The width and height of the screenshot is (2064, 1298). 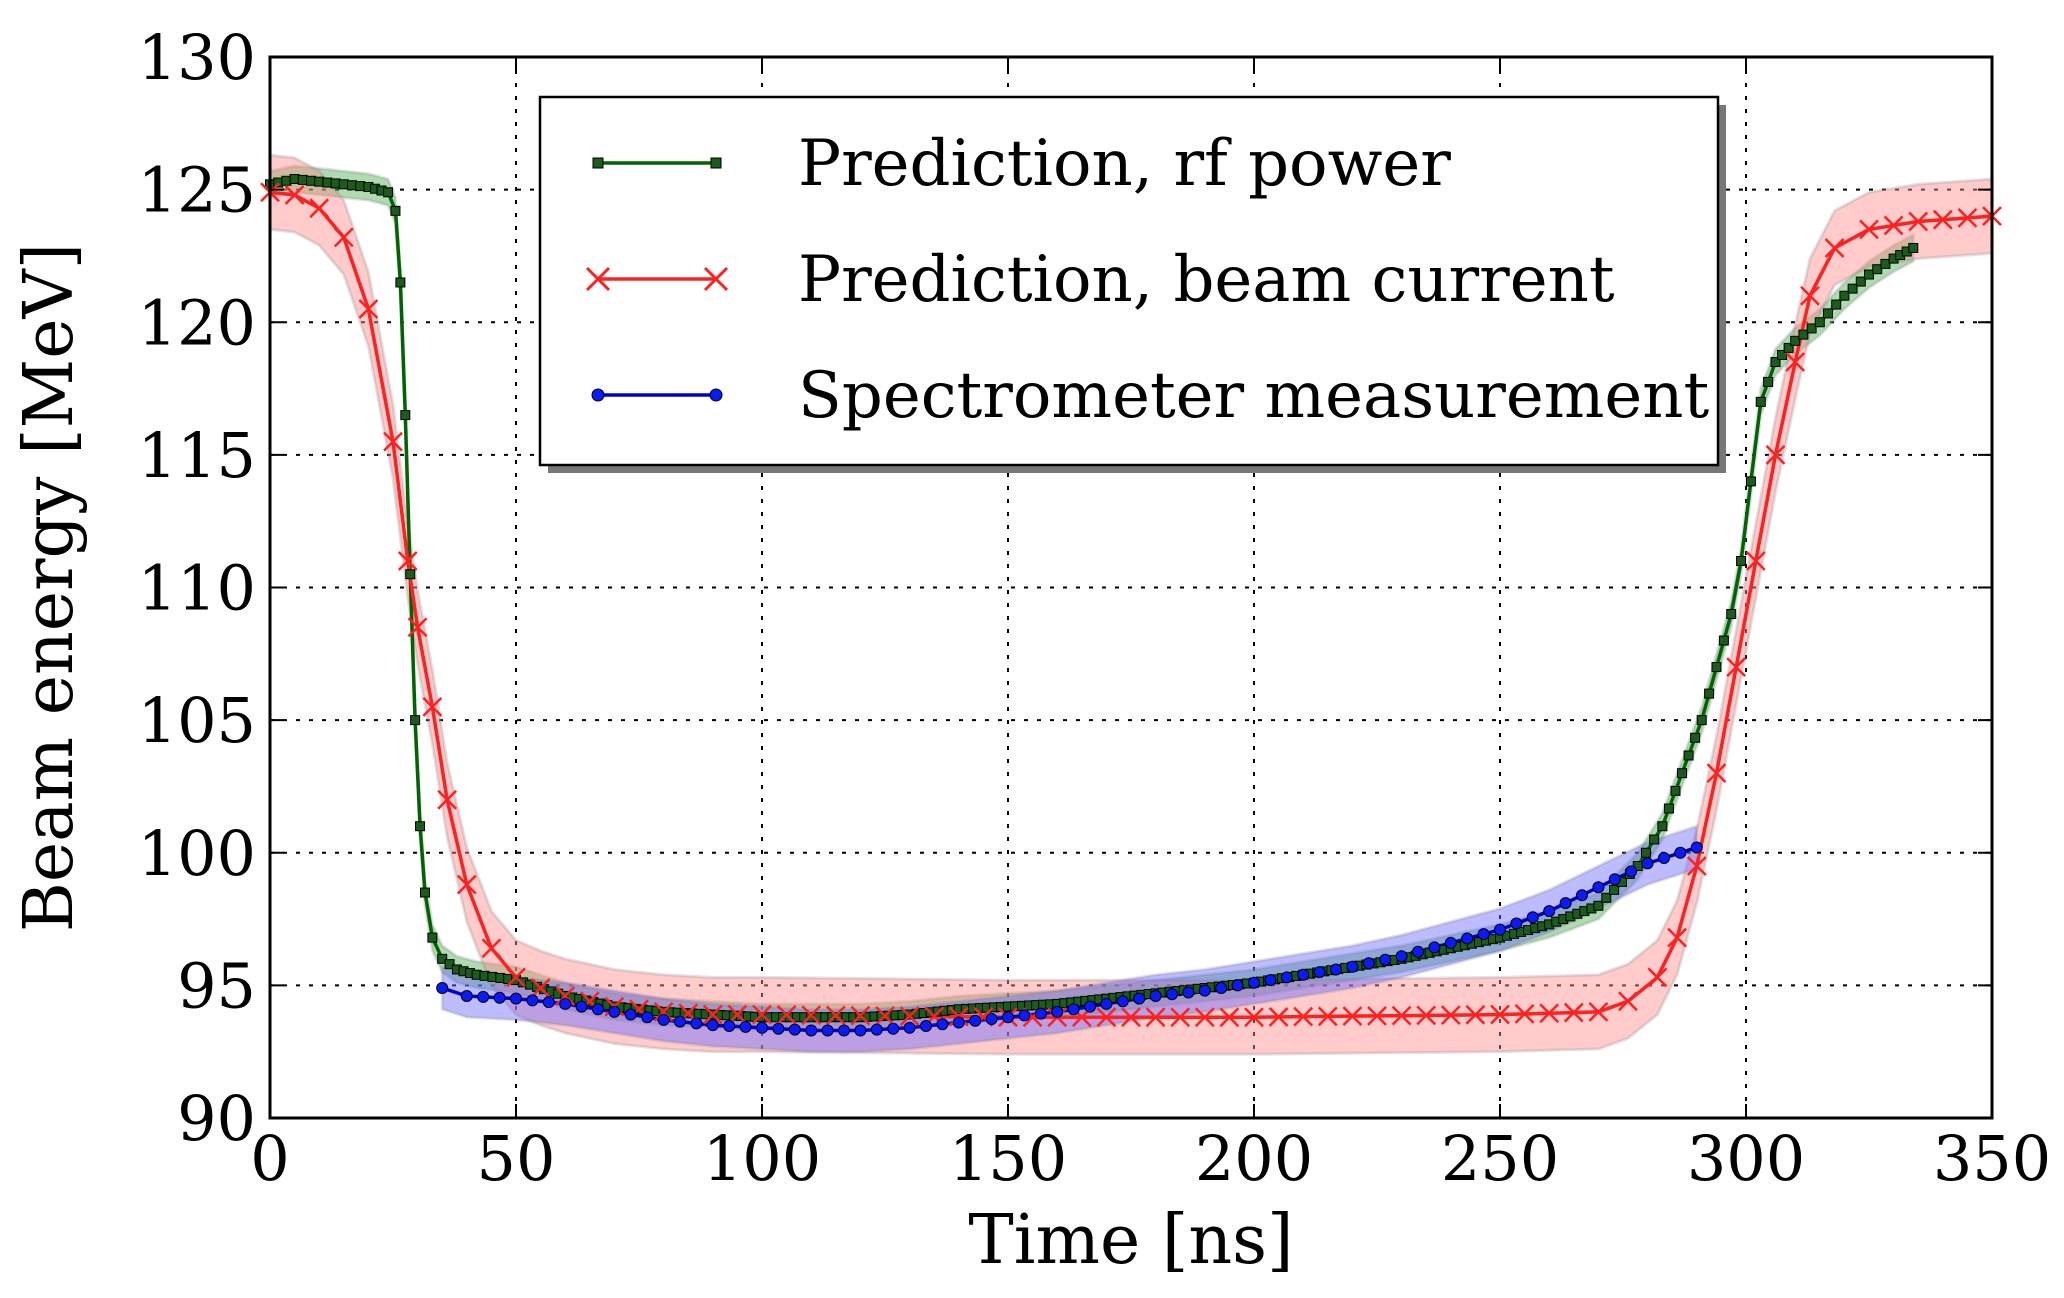 What do you see at coordinates (1254, 396) in the screenshot?
I see `legend-label: Spectrometer measurement` at bounding box center [1254, 396].